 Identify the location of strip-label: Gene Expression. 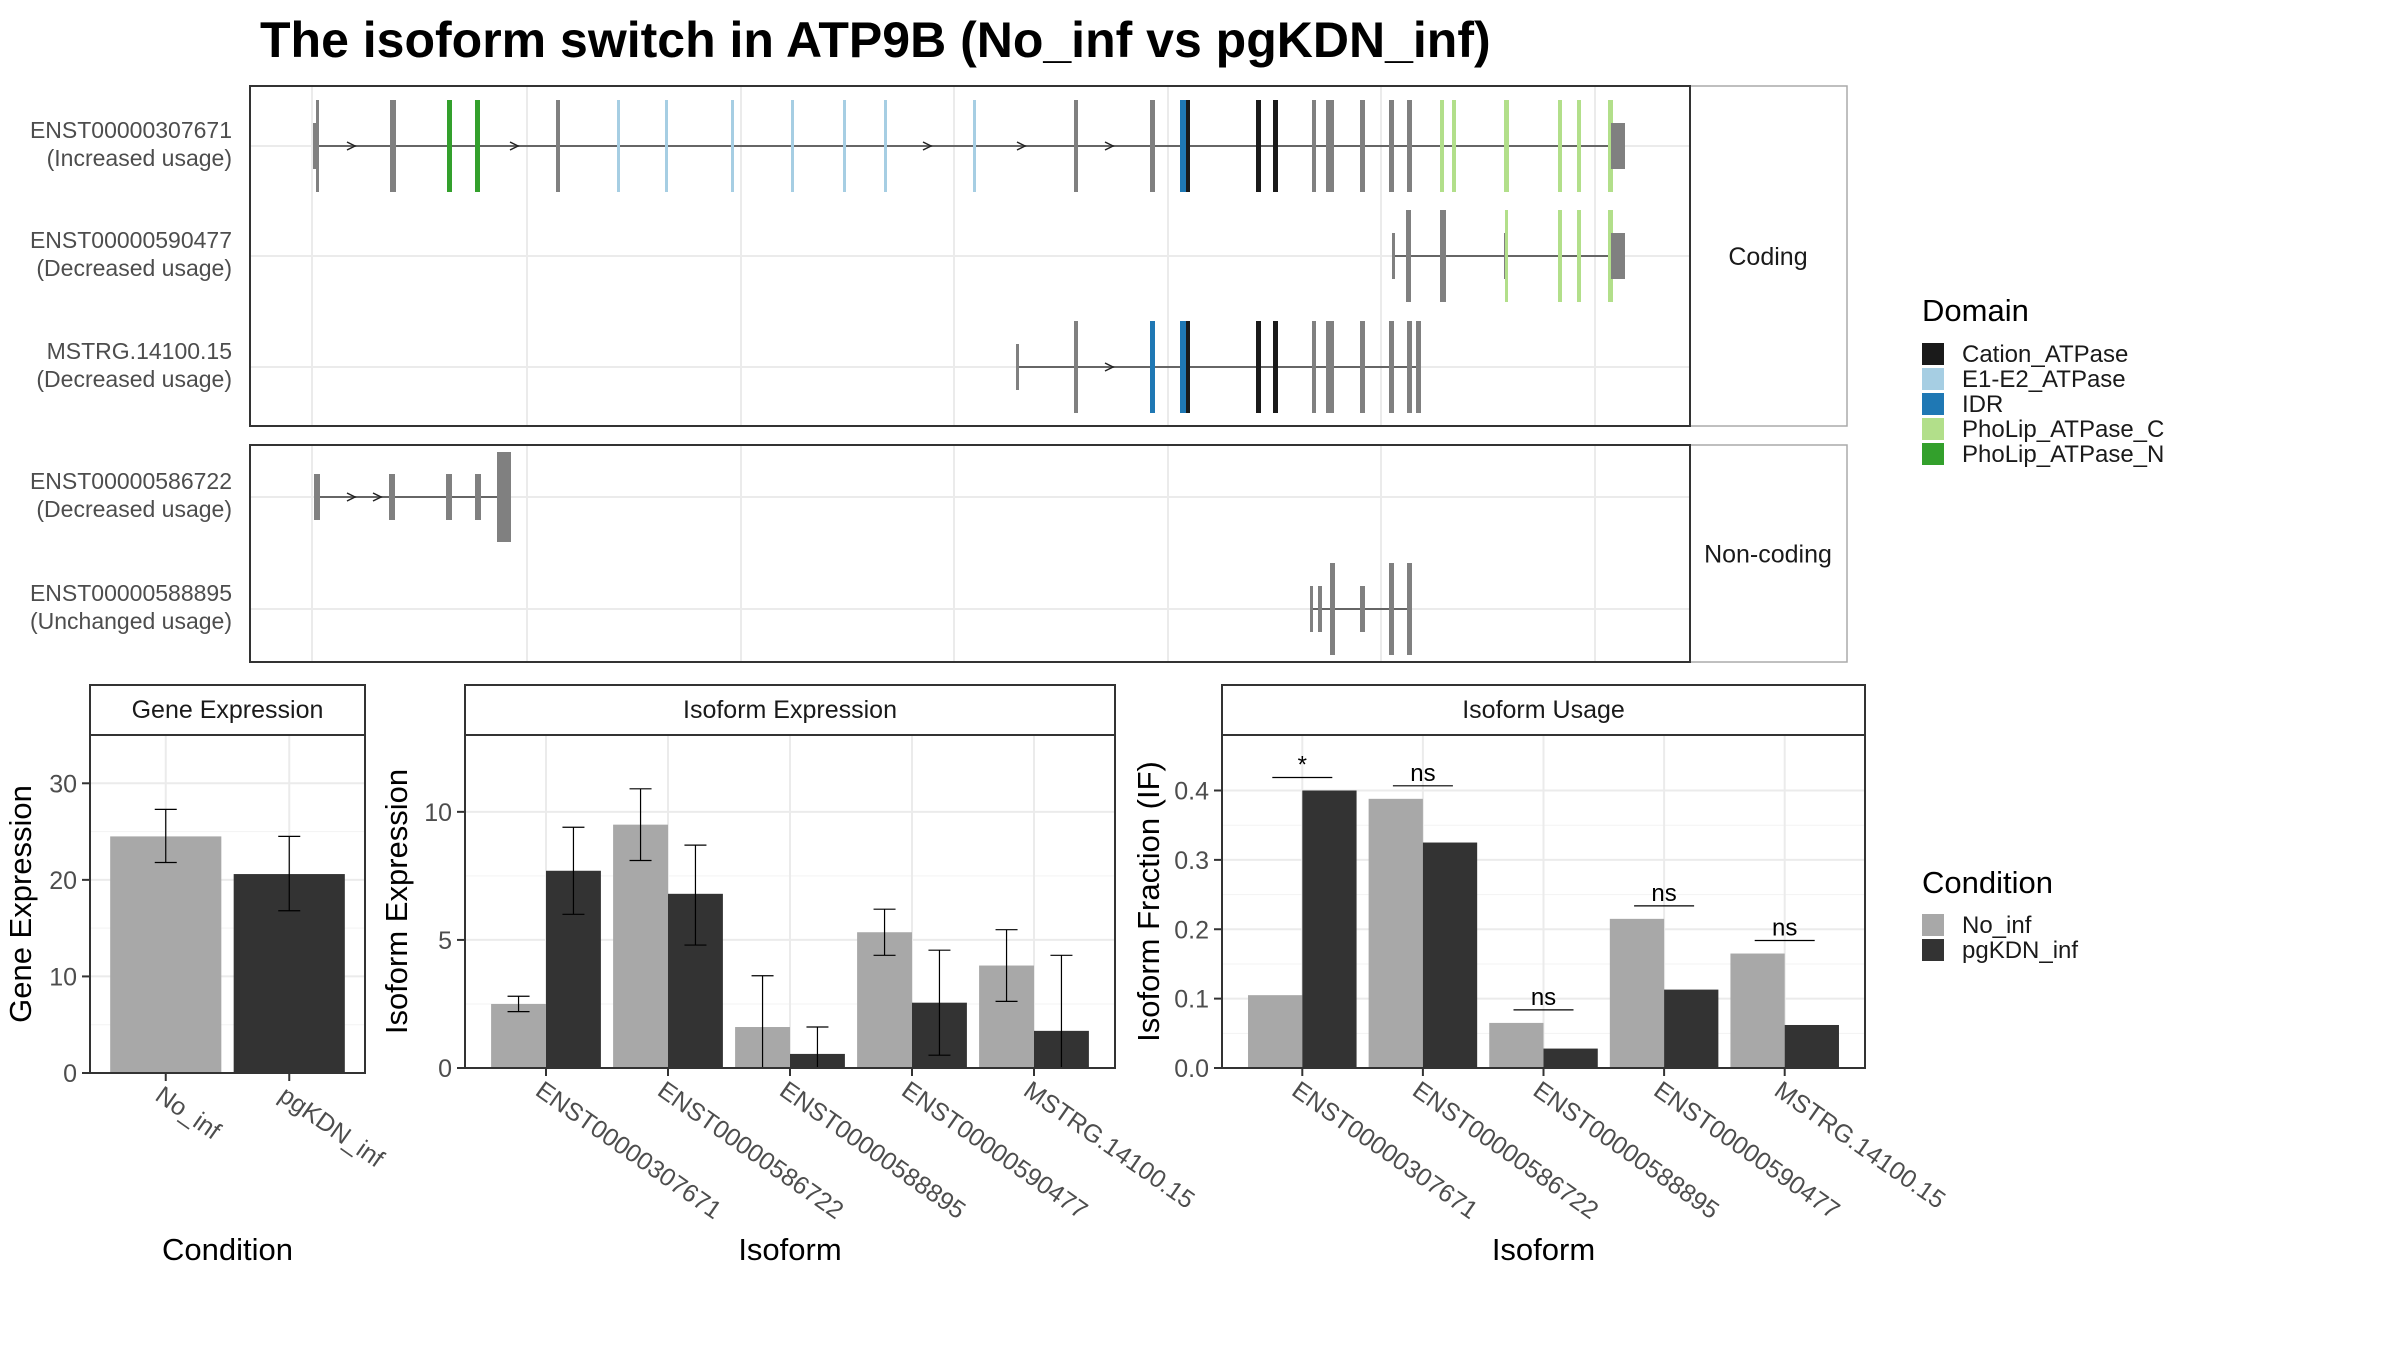
(228, 710).